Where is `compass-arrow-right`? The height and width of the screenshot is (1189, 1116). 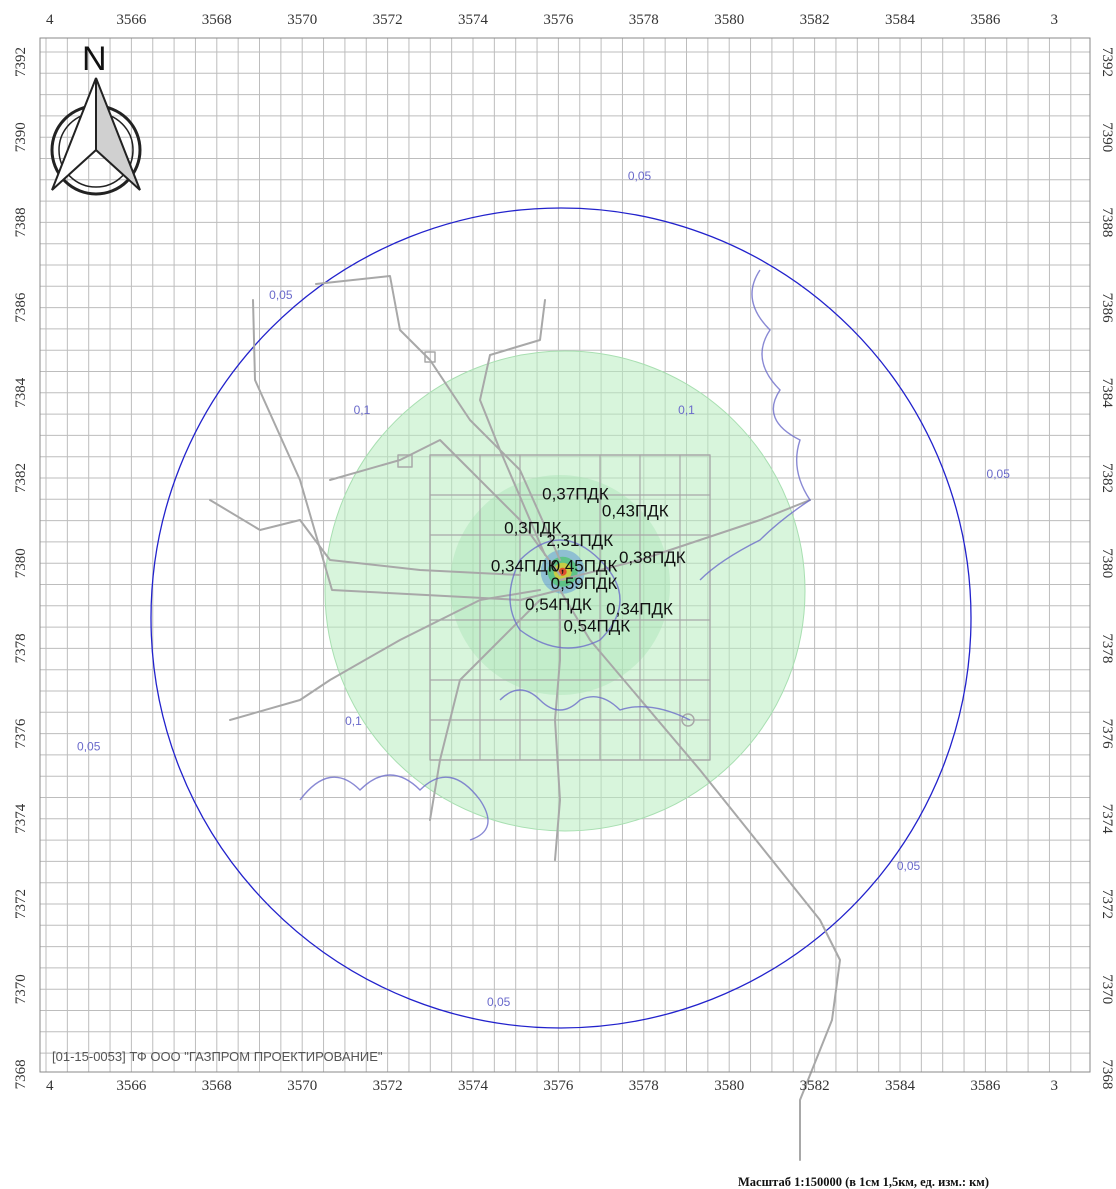 compass-arrow-right is located at coordinates (118, 134).